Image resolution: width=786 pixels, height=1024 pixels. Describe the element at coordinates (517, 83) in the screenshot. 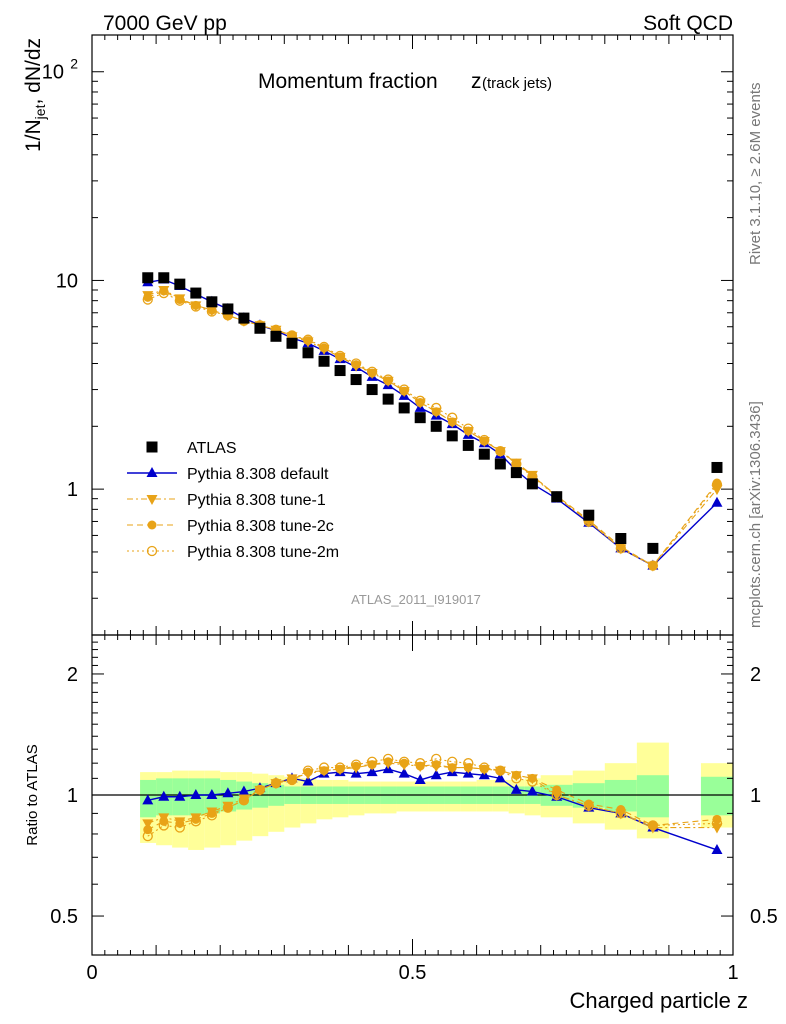

I see `main-title-subscript: (track jets)` at that location.